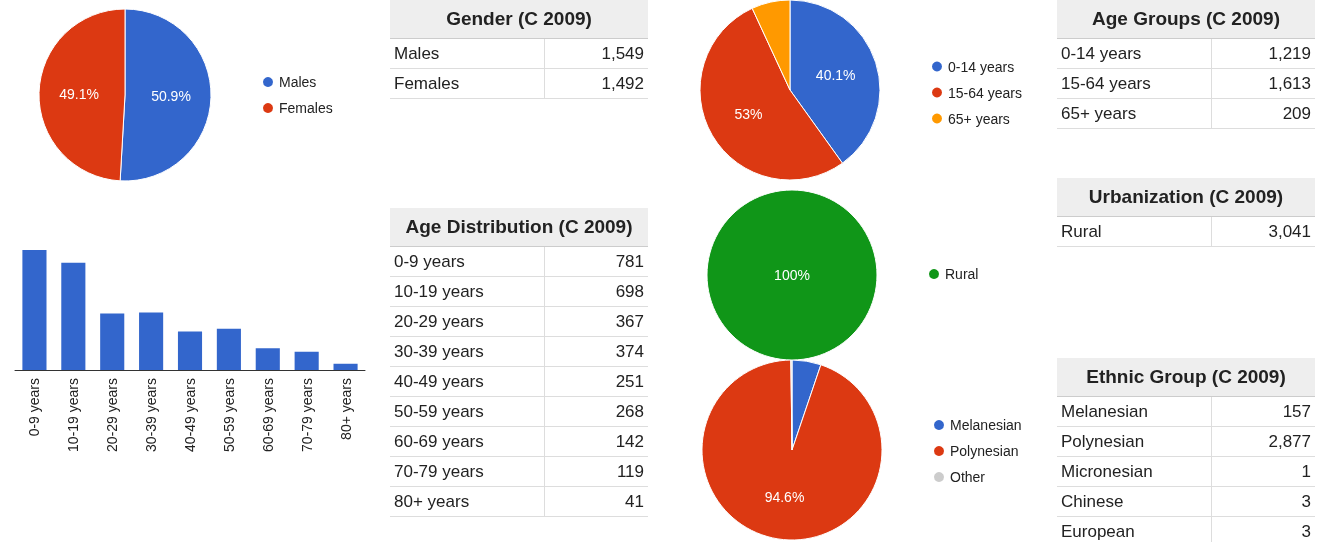 The image size is (1317, 542). What do you see at coordinates (629, 442) in the screenshot?
I see `data-label: 142` at bounding box center [629, 442].